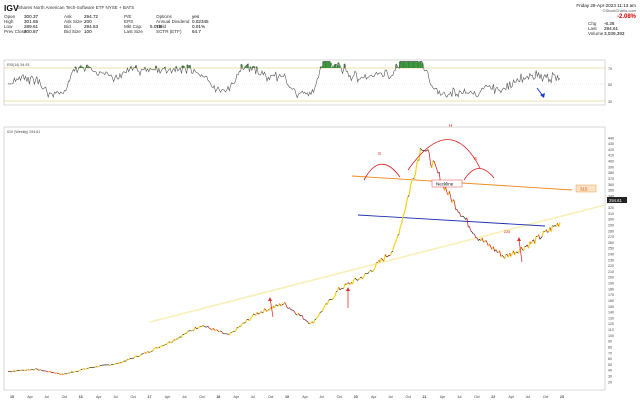  I want to click on symbol-title: IGV, so click(11, 8).